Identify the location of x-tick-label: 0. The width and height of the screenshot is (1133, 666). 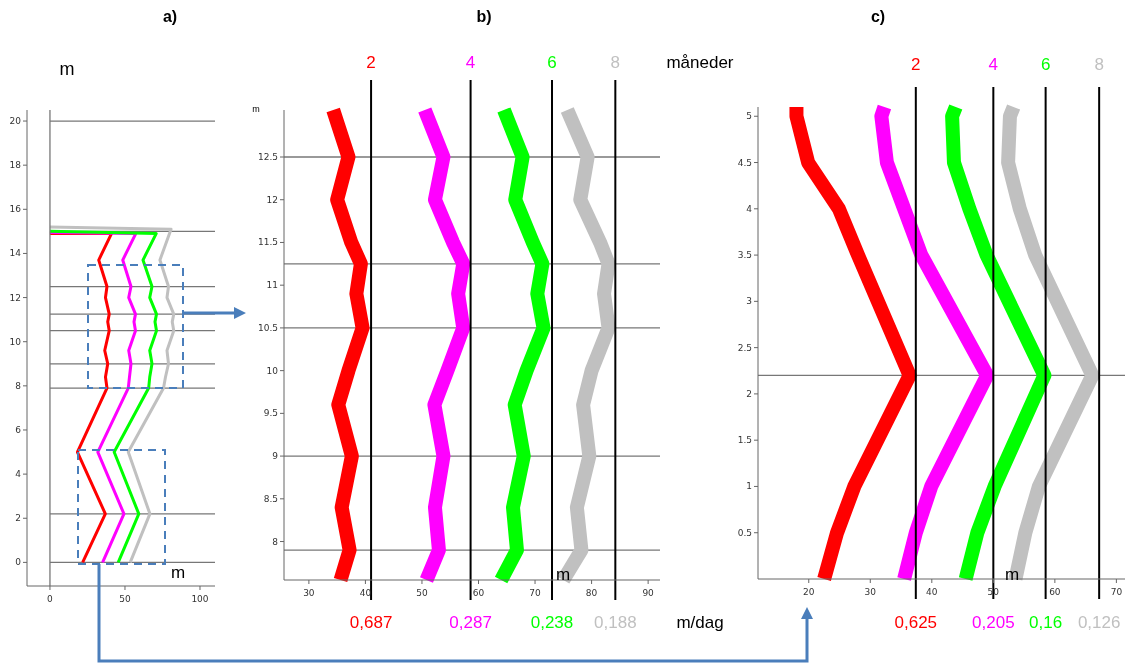
(50, 599).